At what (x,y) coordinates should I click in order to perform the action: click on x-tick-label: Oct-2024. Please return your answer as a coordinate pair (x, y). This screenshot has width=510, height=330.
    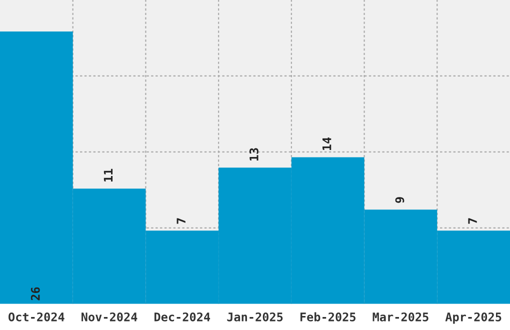
    Looking at the image, I should click on (36, 317).